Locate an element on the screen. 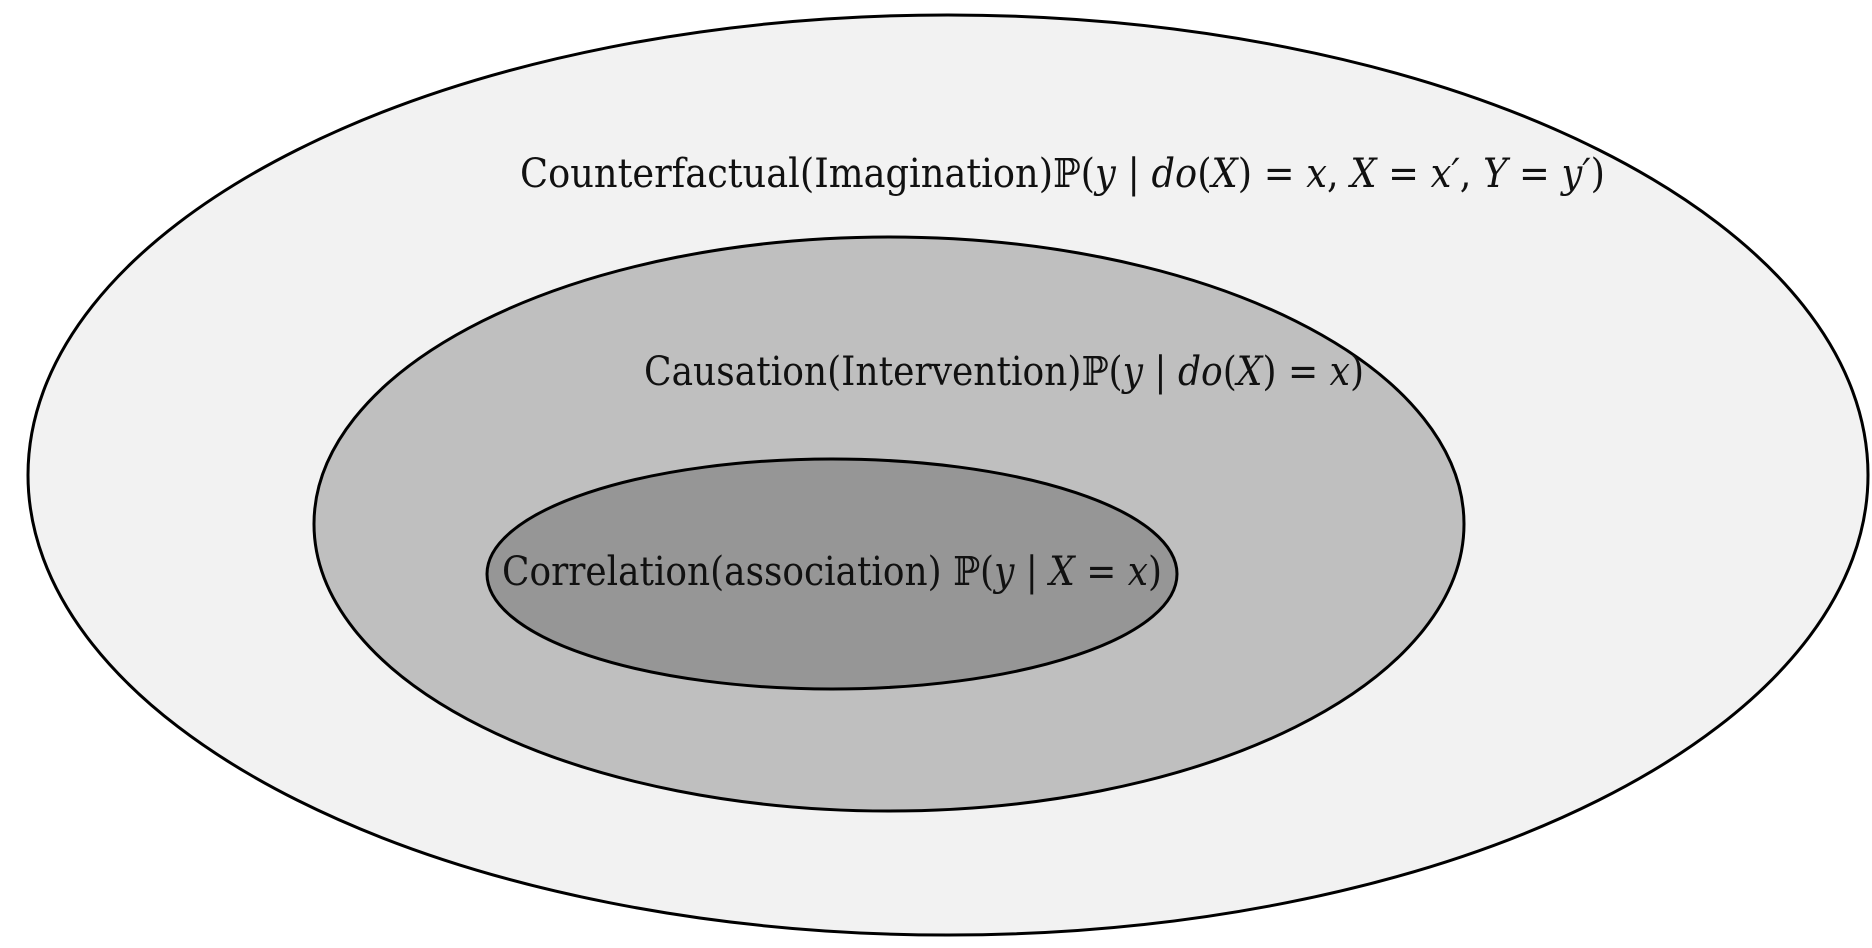 The height and width of the screenshot is (948, 1872). causation-formula: ℙ(y | do(X) = x) is located at coordinates (1222, 372).